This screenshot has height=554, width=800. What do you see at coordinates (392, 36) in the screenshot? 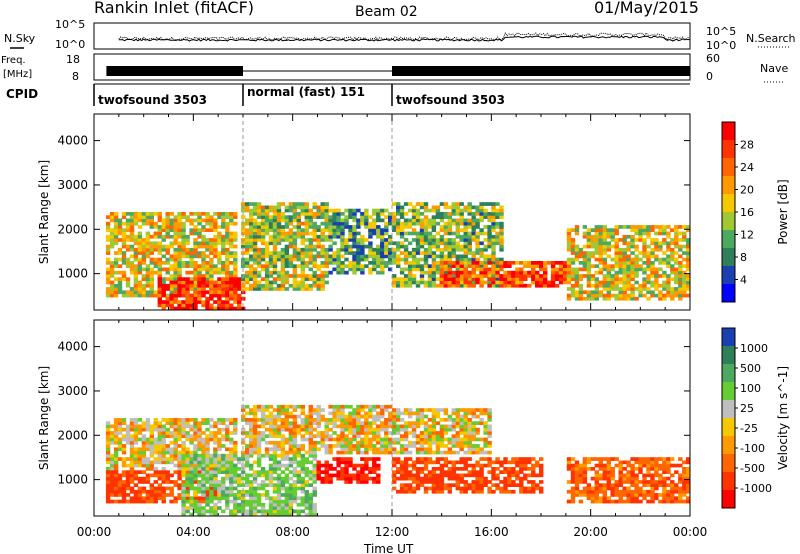
I see `nsky-panel` at bounding box center [392, 36].